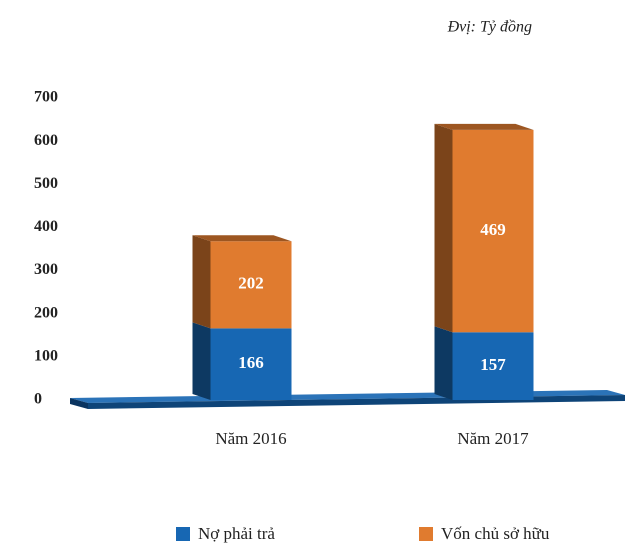 The width and height of the screenshot is (626, 547). I want to click on x-tick-label: Năm 2016, so click(250, 438).